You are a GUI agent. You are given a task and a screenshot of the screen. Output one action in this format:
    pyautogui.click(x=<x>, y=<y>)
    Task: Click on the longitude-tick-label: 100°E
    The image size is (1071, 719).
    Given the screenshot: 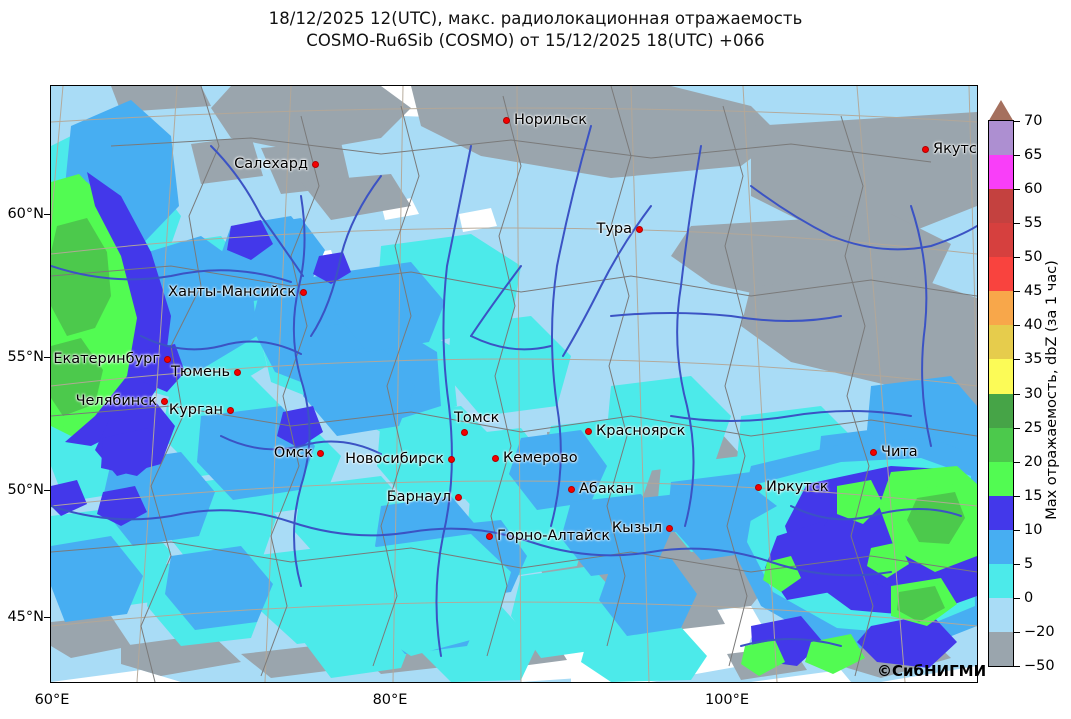 What is the action you would take?
    pyautogui.click(x=727, y=700)
    